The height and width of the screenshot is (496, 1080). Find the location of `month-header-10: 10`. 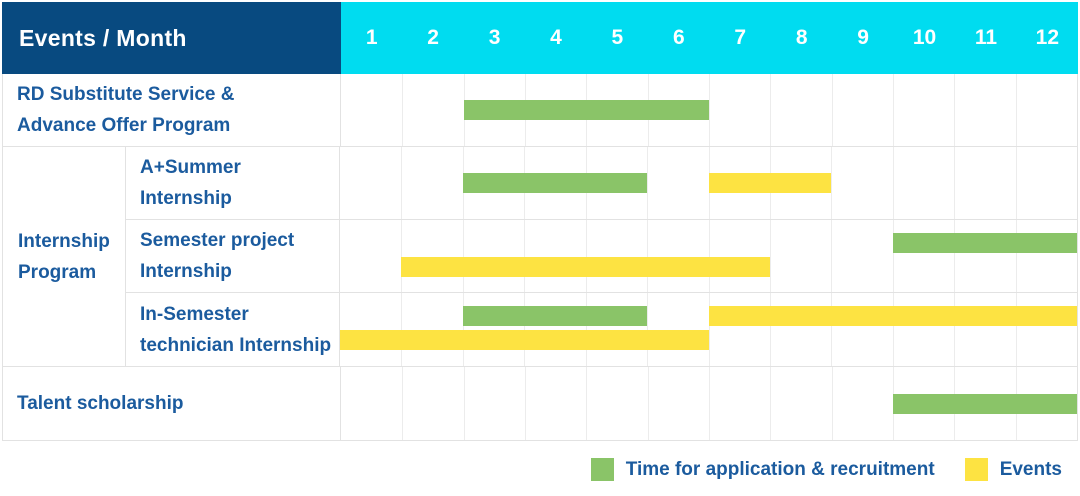

month-header-10: 10 is located at coordinates (924, 37).